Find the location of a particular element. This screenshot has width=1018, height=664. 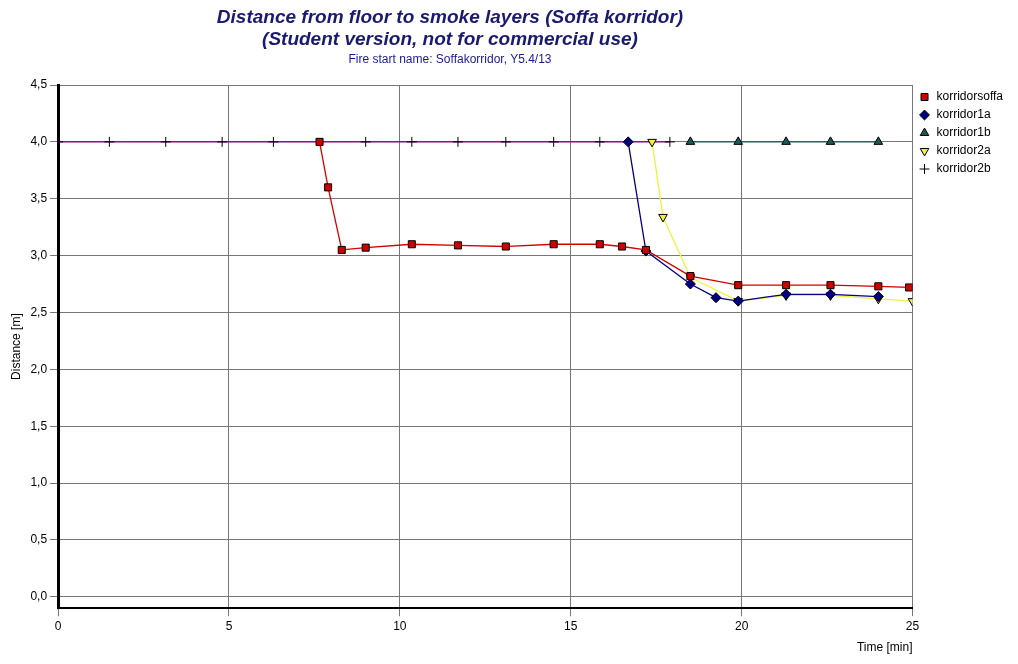

x-tick-label: 0 is located at coordinates (58, 625).